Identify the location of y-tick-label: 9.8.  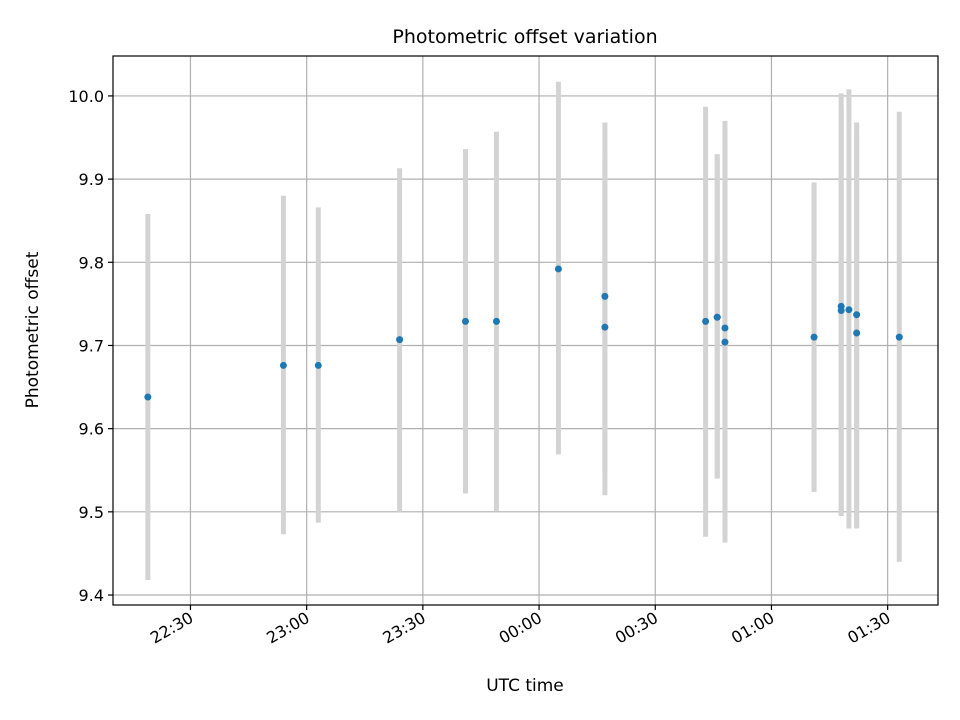
(91, 262).